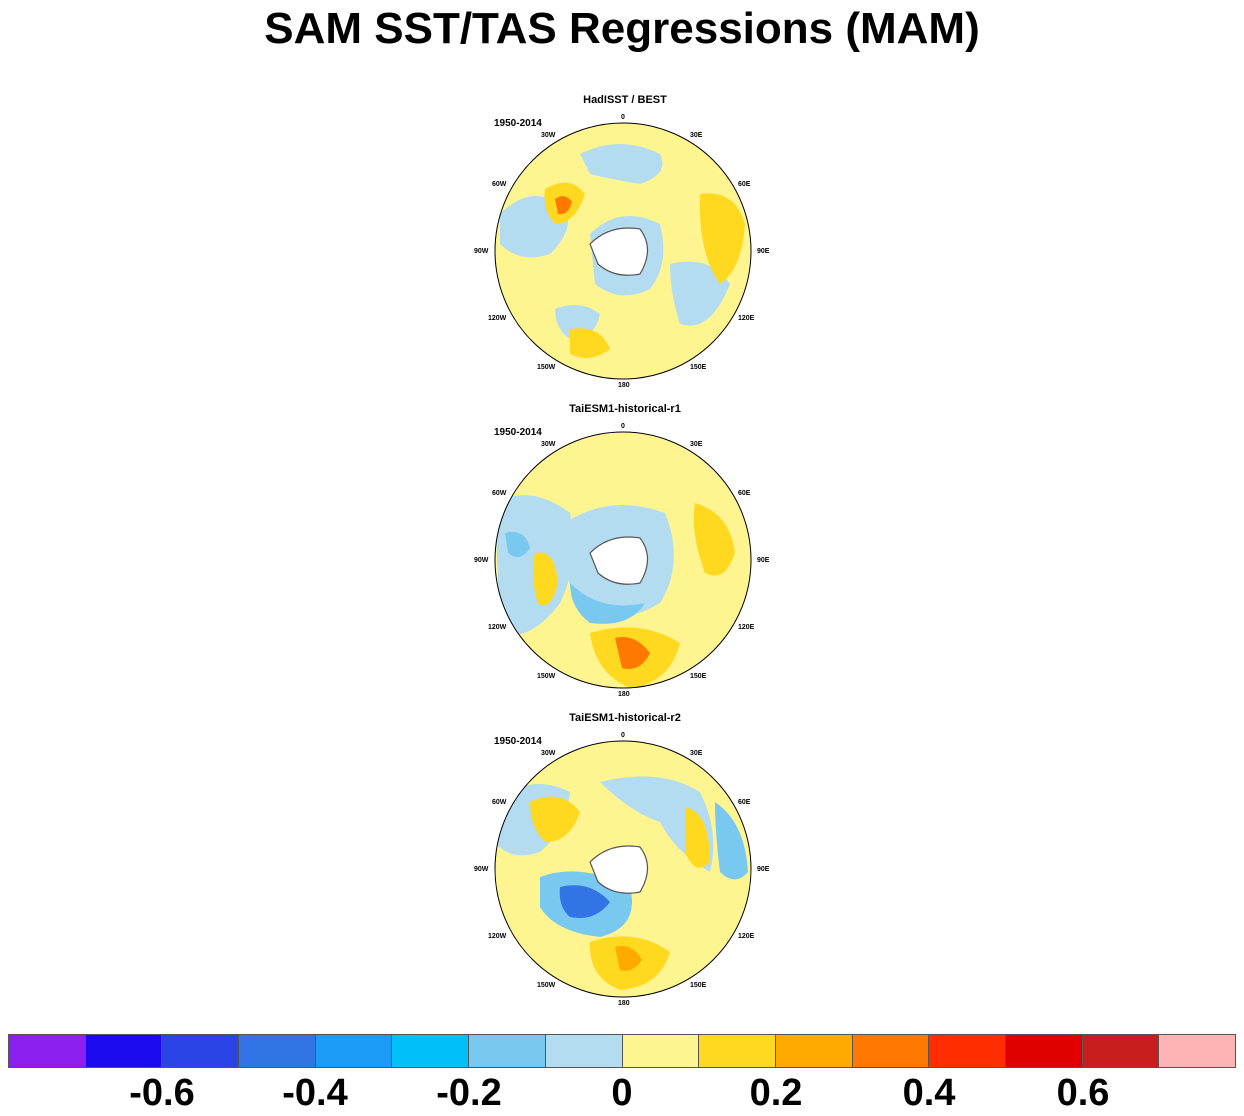  I want to click on colorbar, so click(622, 1051).